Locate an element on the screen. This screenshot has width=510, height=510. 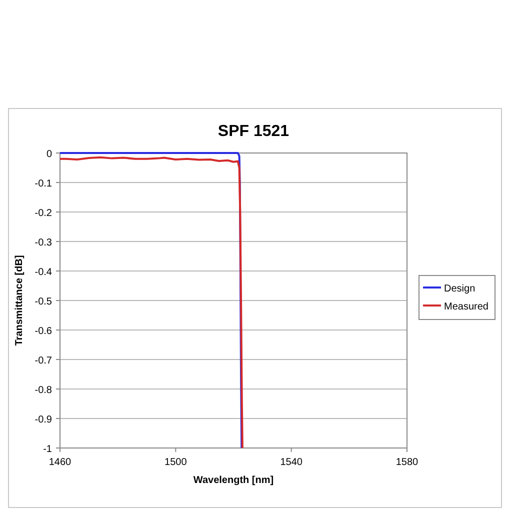
y-tick-label: -0.8 is located at coordinates (43, 390).